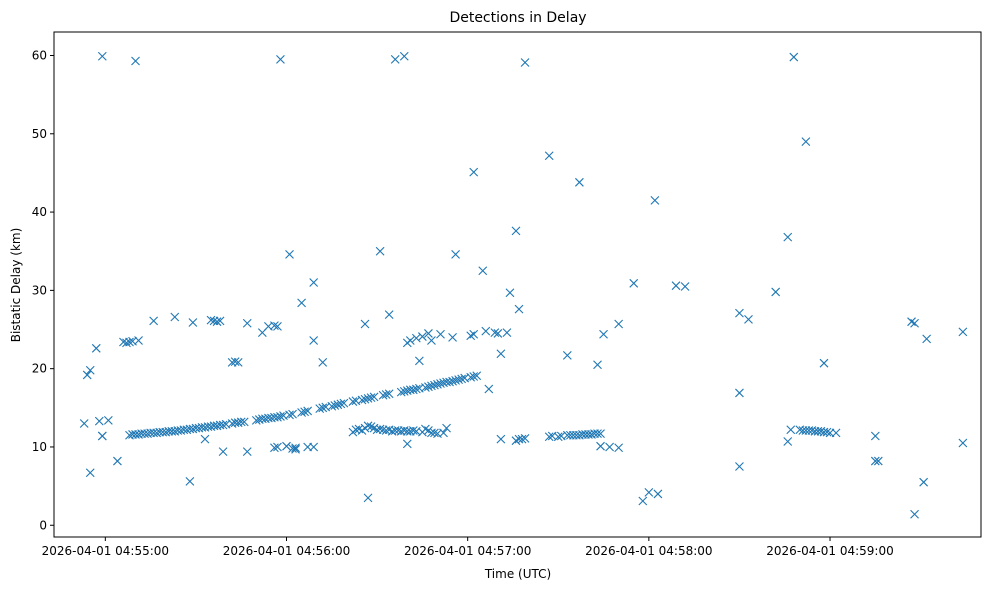 This screenshot has height=590, width=989. What do you see at coordinates (39, 212) in the screenshot?
I see `y-tick-label: 40` at bounding box center [39, 212].